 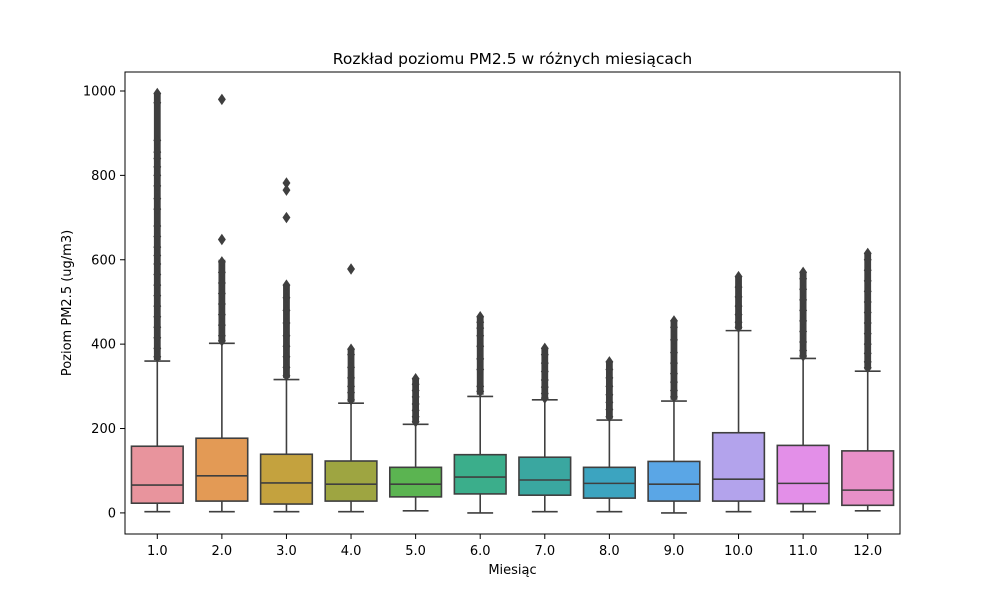 I want to click on y-tick-label: 0, so click(x=112, y=513).